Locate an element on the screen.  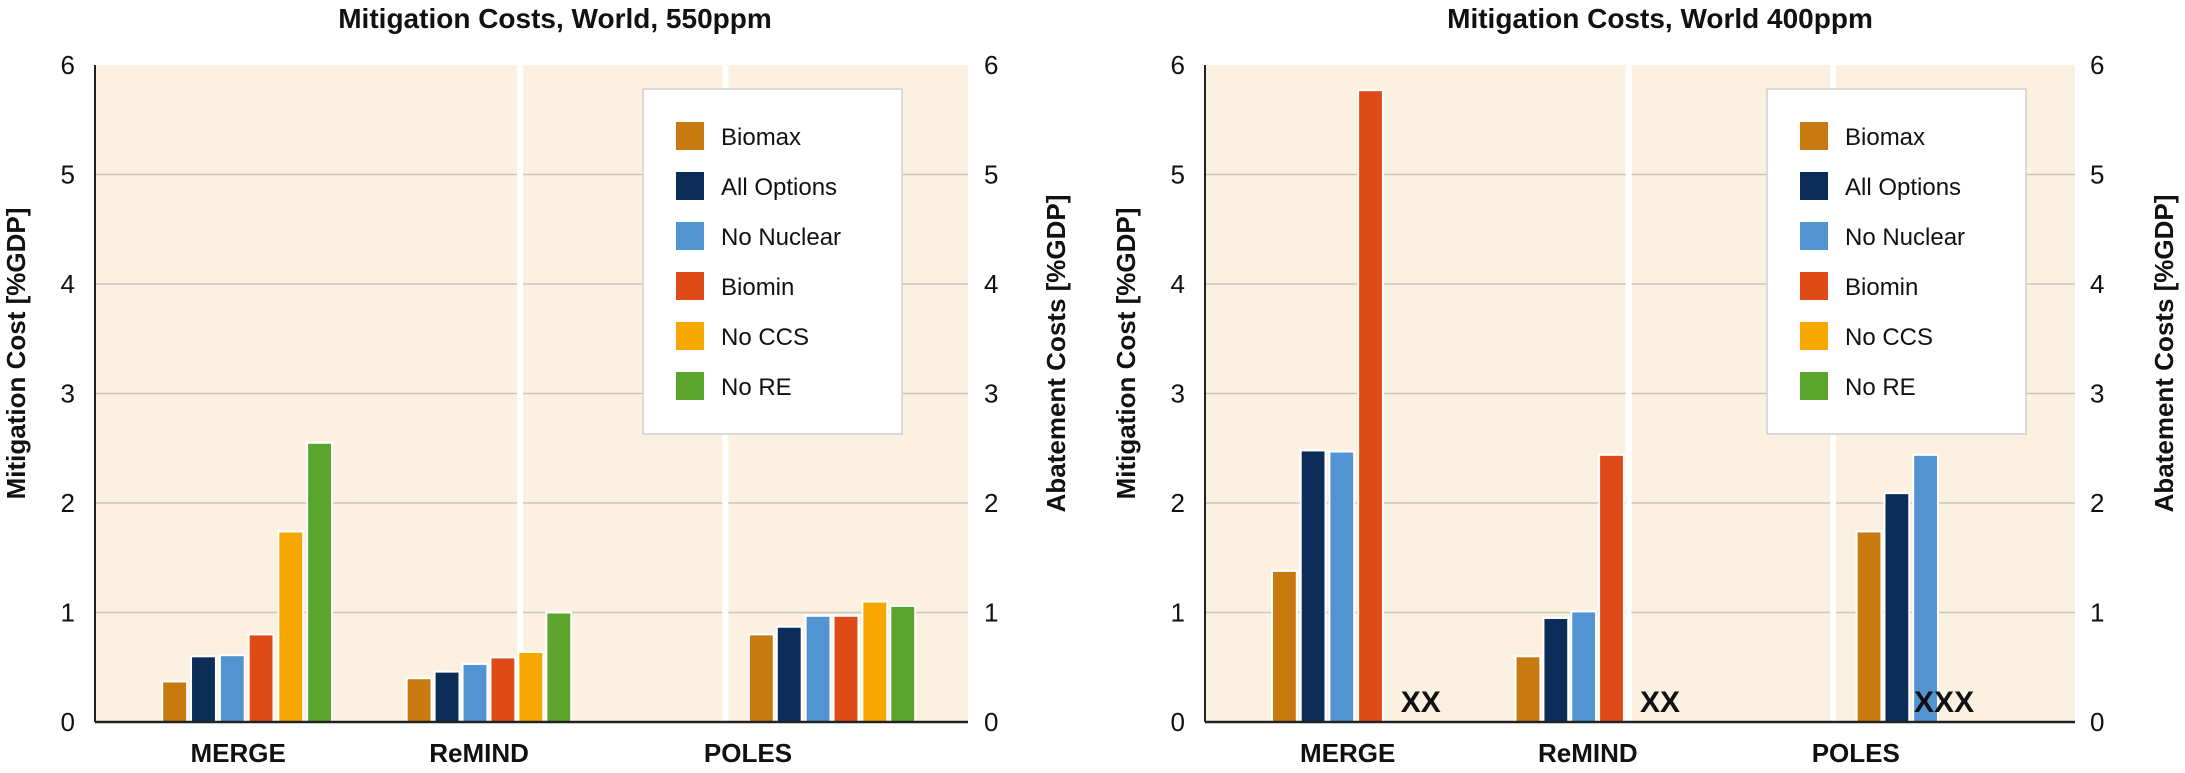
y-tick-label-left: 6 is located at coordinates (68, 65).